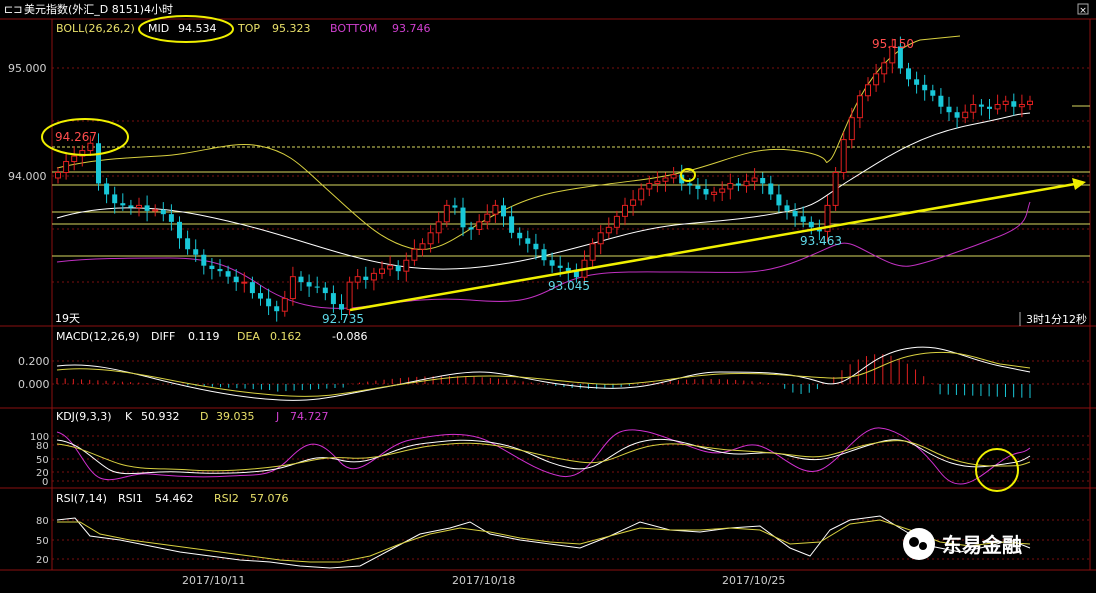 The width and height of the screenshot is (1096, 593). What do you see at coordinates (235, 416) in the screenshot?
I see `kdj-d-value: 39.035` at bounding box center [235, 416].